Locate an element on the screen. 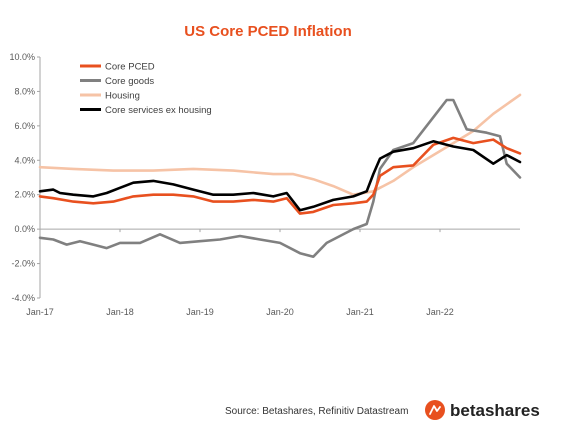  x-tick-label: Jan-22 is located at coordinates (440, 312).